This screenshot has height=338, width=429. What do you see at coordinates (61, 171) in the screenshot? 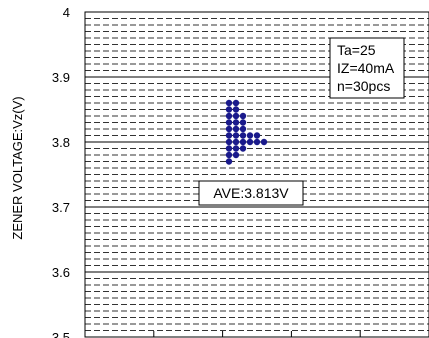
I see `y-axis-ticks: 3.5 3.6 3.7 3.8 3.9 4` at bounding box center [61, 171].